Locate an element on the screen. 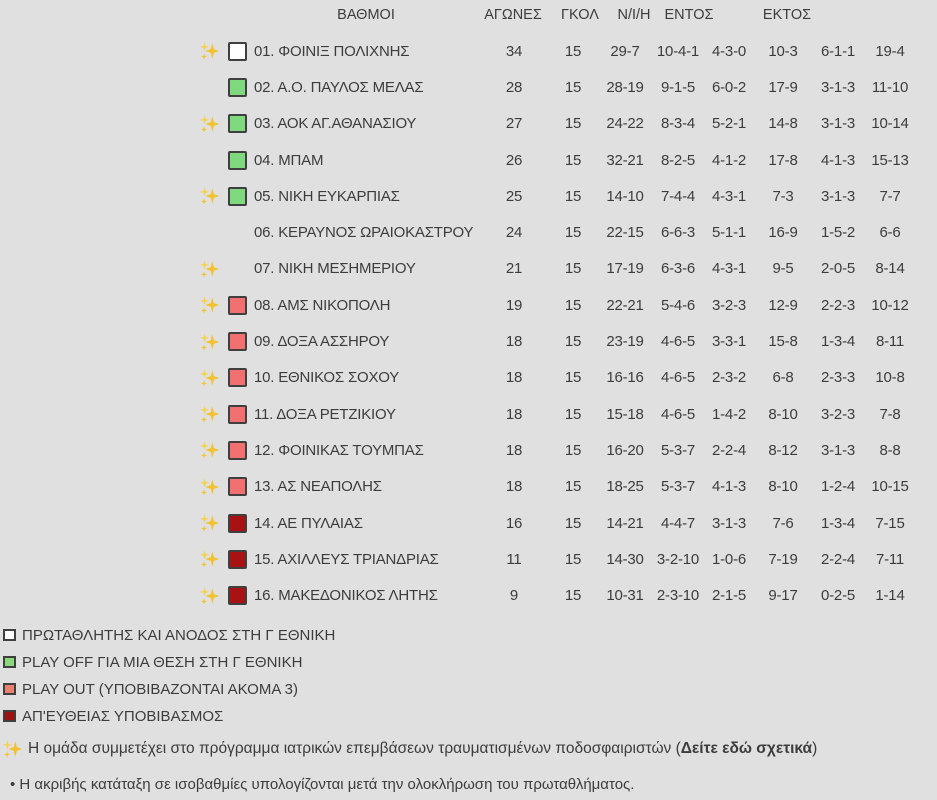 Image resolution: width=937 pixels, height=800 pixels. home-wdl-value: 4-3-0 is located at coordinates (729, 51).